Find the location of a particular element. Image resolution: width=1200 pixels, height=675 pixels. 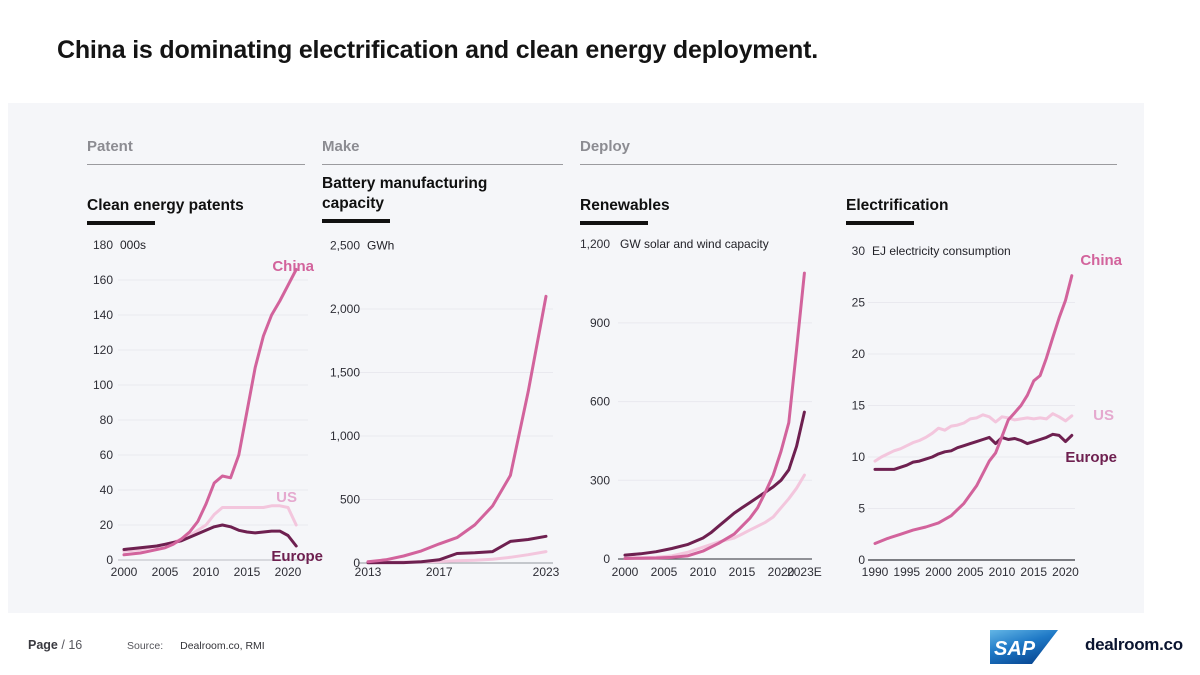

y-tick-label: 100 is located at coordinates (103, 385).